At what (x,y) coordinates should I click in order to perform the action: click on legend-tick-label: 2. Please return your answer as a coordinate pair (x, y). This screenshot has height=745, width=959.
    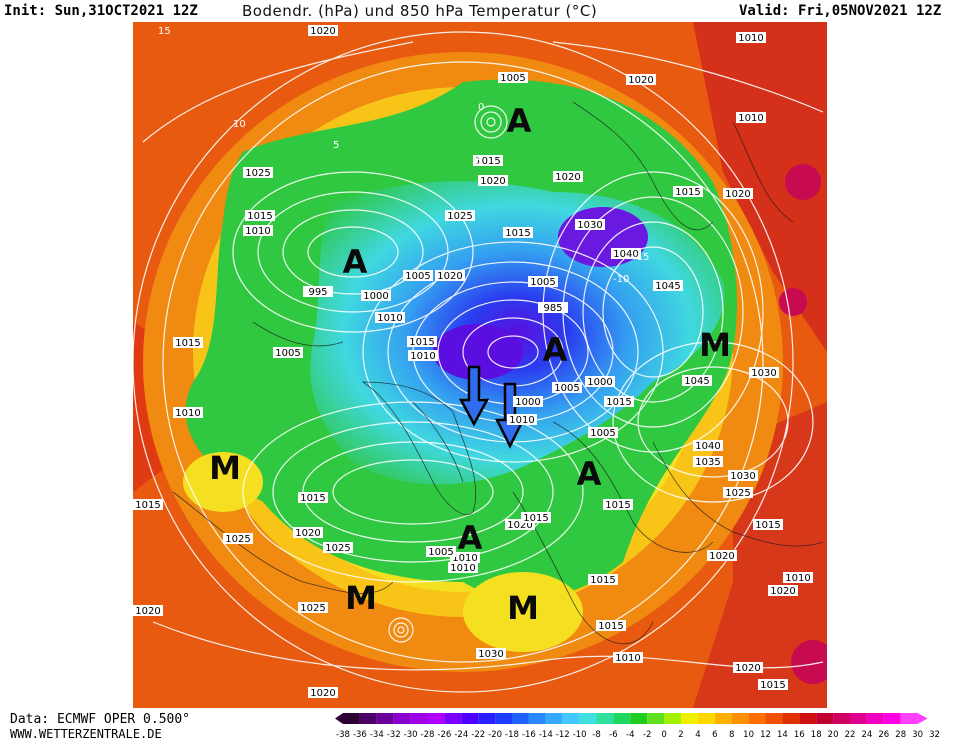
    Looking at the image, I should click on (680, 735).